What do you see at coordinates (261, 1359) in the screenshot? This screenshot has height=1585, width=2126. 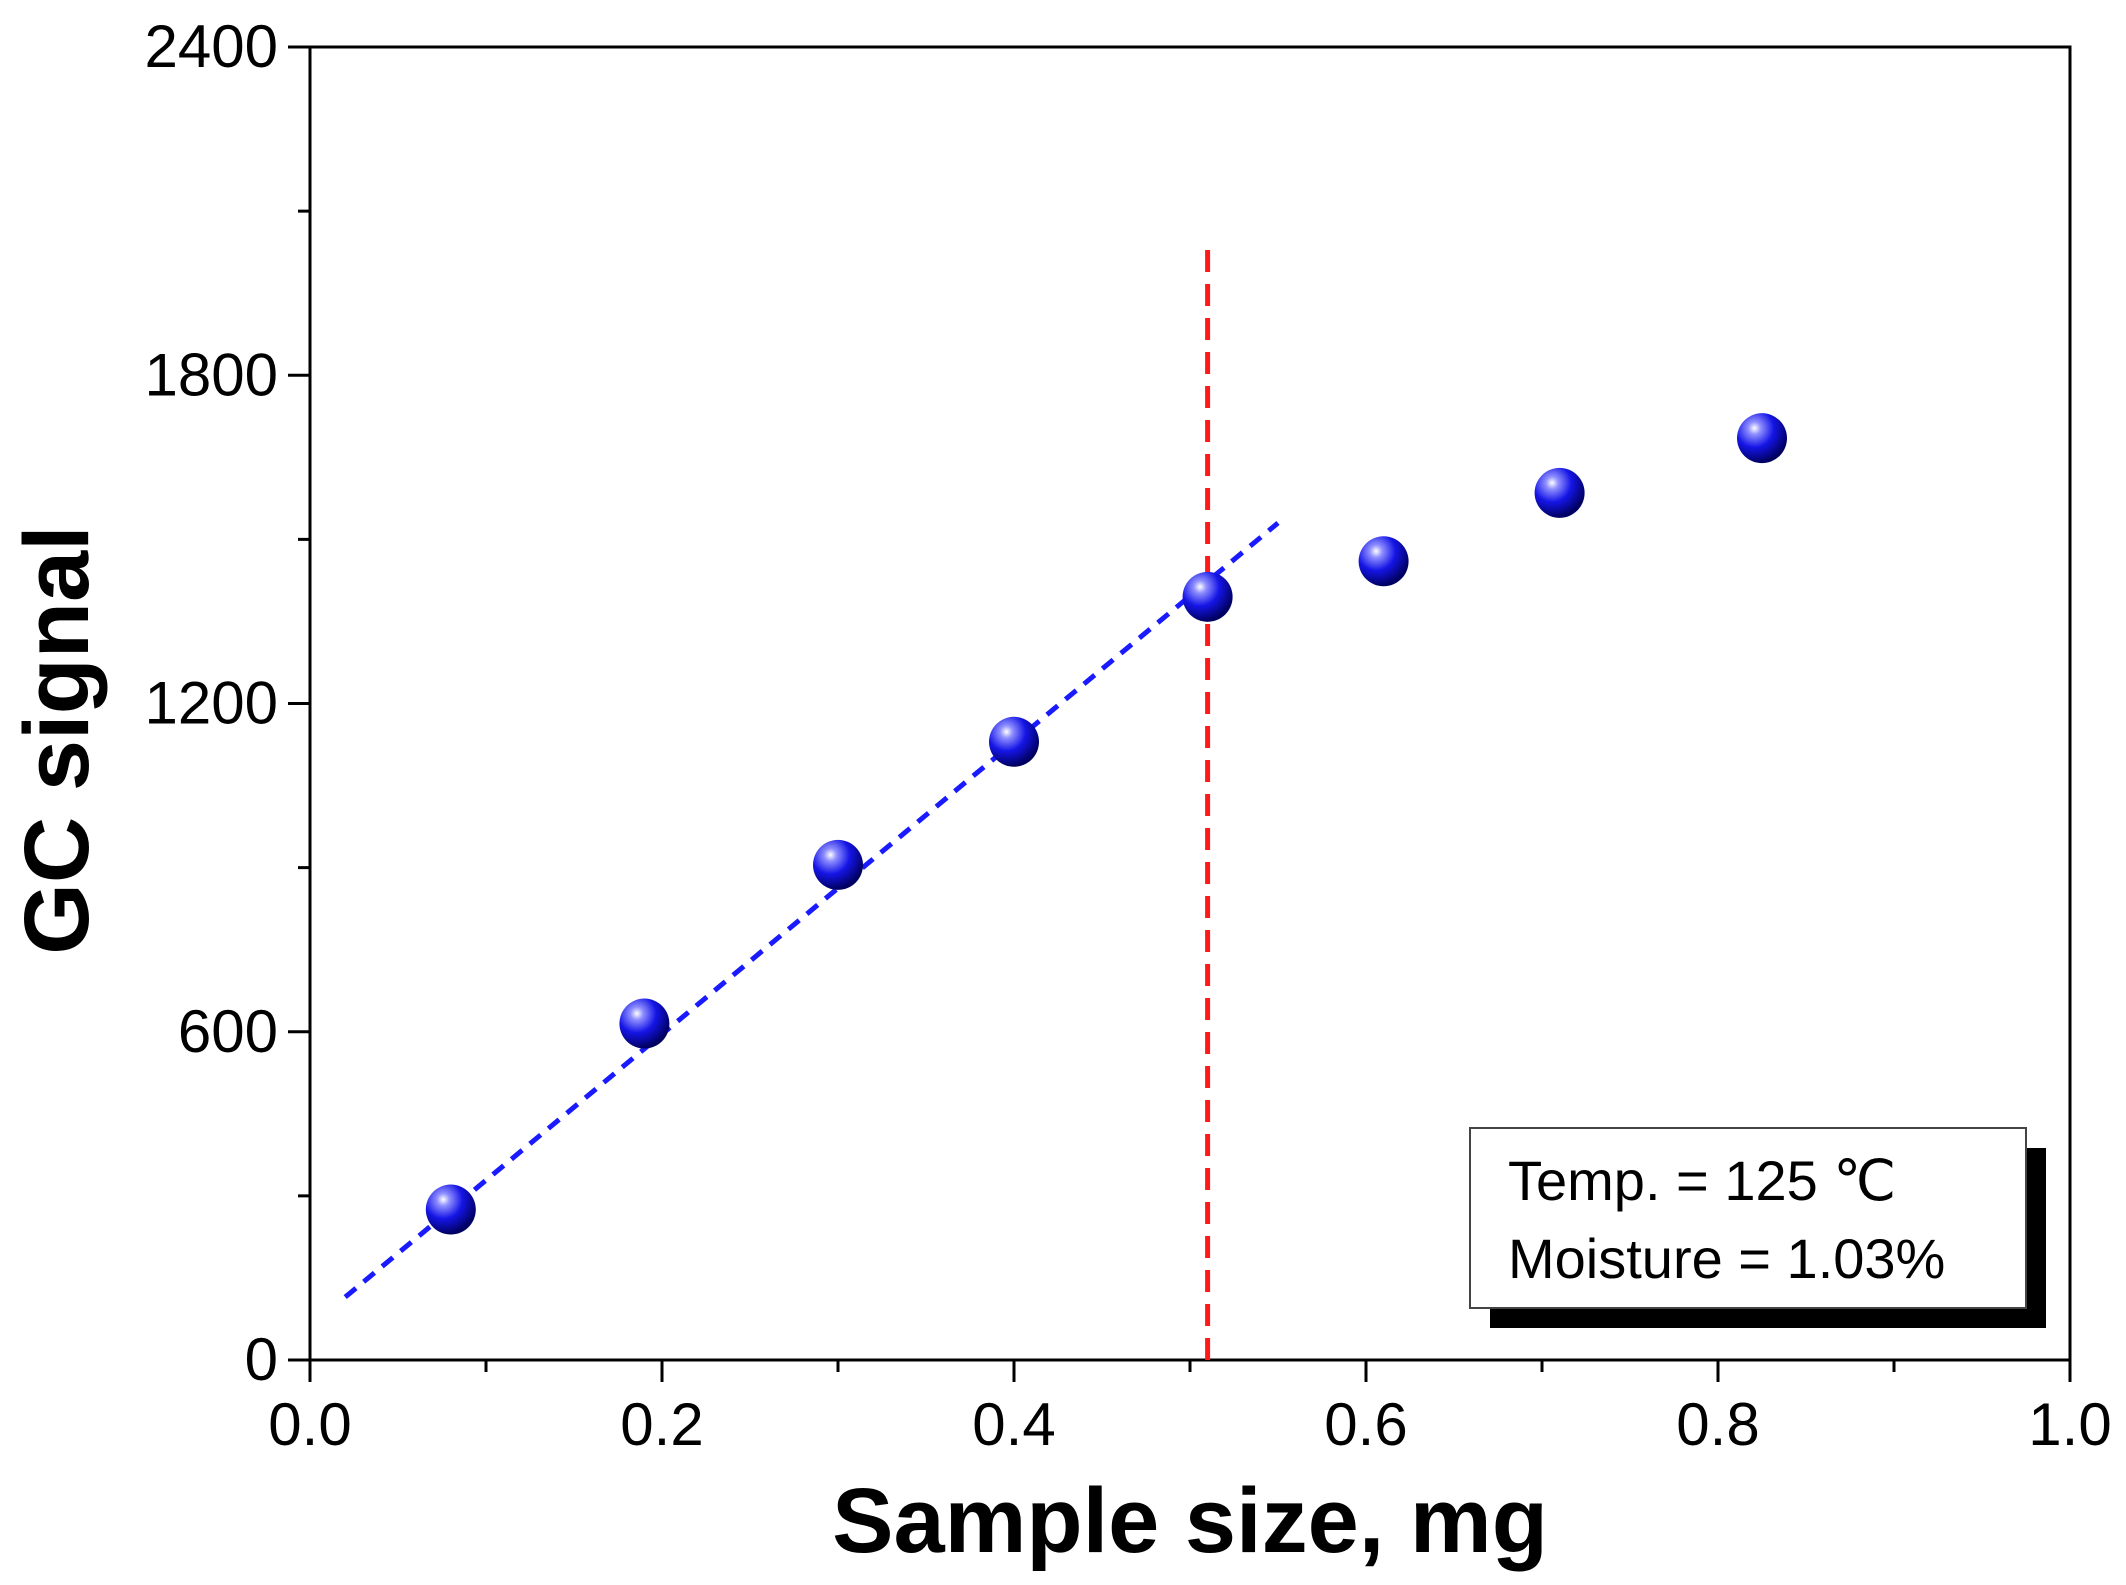 I see `y-tick-label: 0` at bounding box center [261, 1359].